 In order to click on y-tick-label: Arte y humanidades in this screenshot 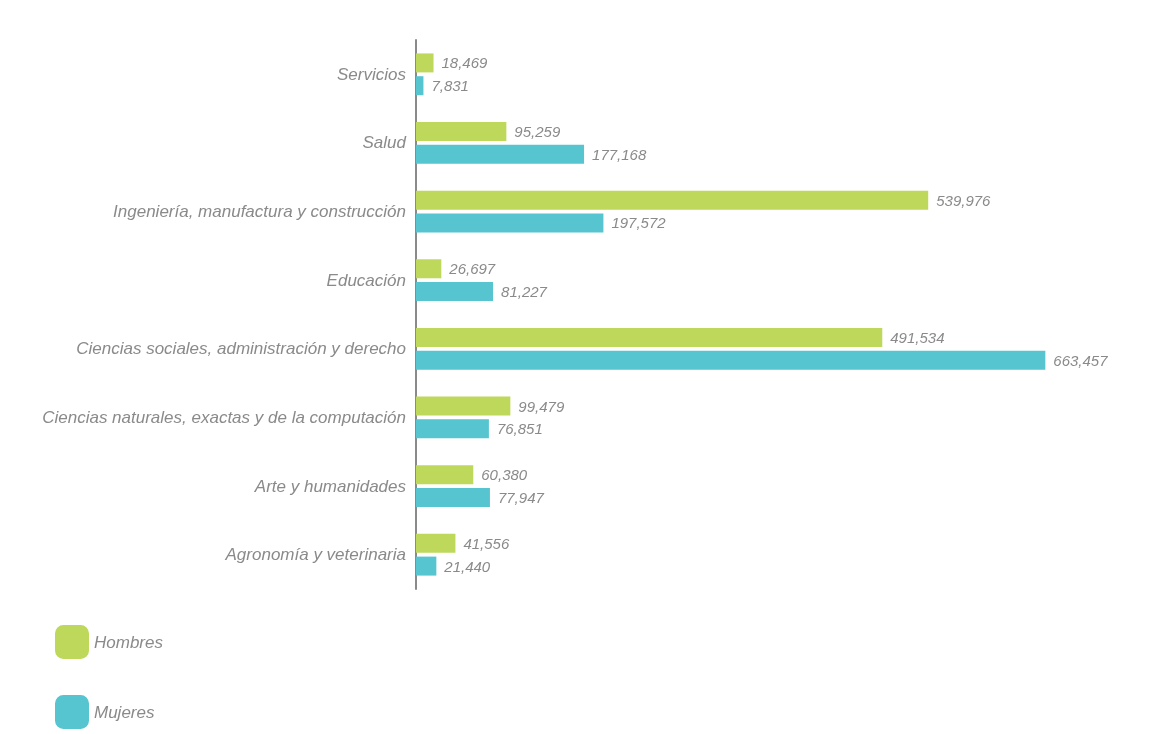, I will do `click(330, 486)`.